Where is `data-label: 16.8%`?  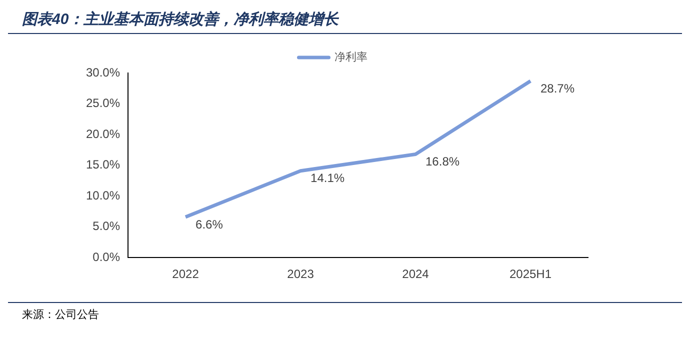
data-label: 16.8% is located at coordinates (443, 161).